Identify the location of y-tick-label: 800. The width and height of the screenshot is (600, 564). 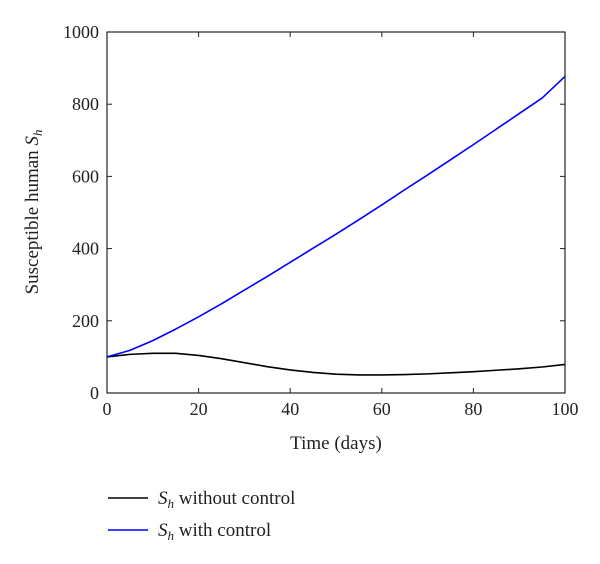
(85, 104).